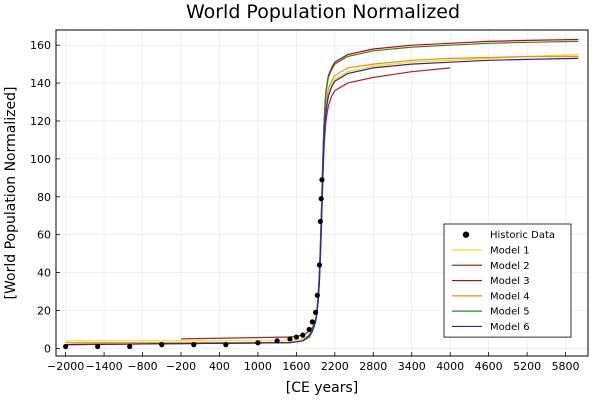  I want to click on x-tick-label: 5800, so click(566, 366).